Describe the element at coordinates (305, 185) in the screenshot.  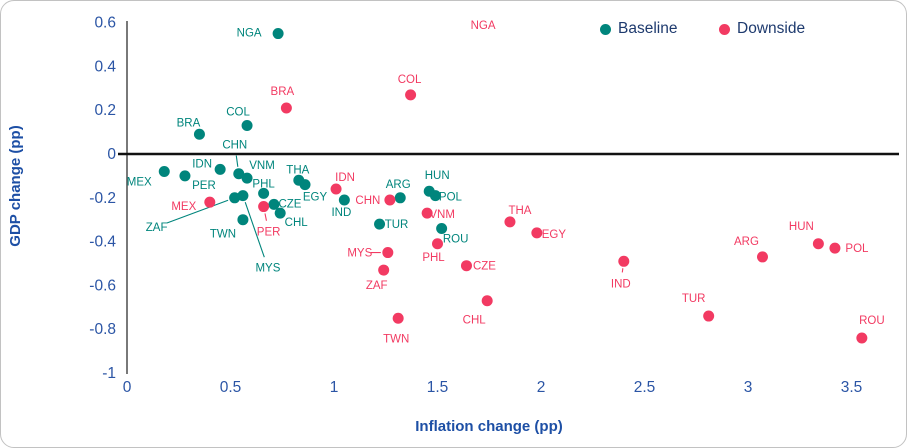
I see `point-baseline-EGY` at that location.